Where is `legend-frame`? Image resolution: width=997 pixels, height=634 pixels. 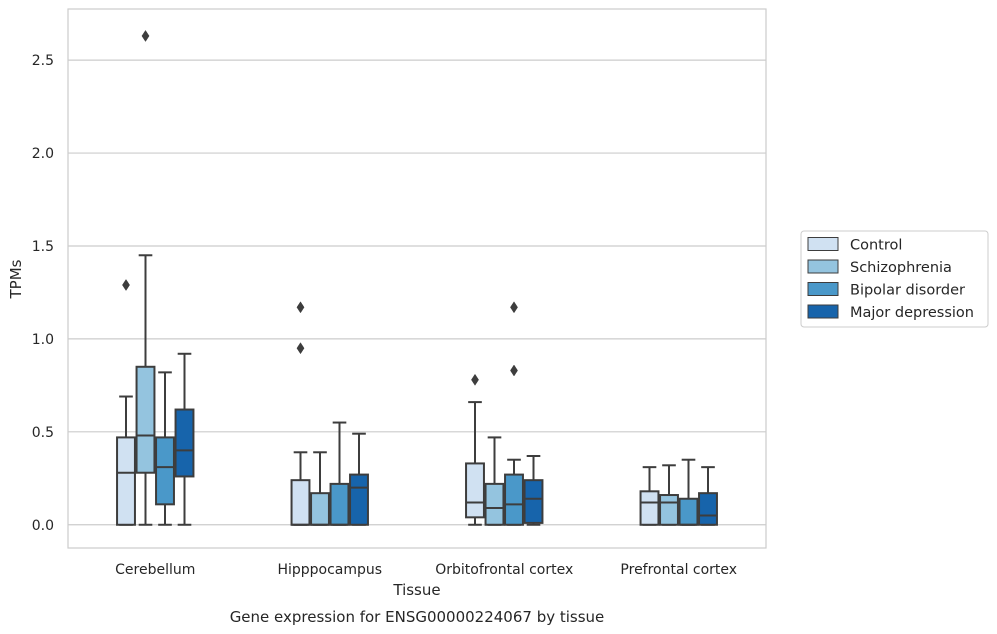
legend-frame is located at coordinates (894, 279).